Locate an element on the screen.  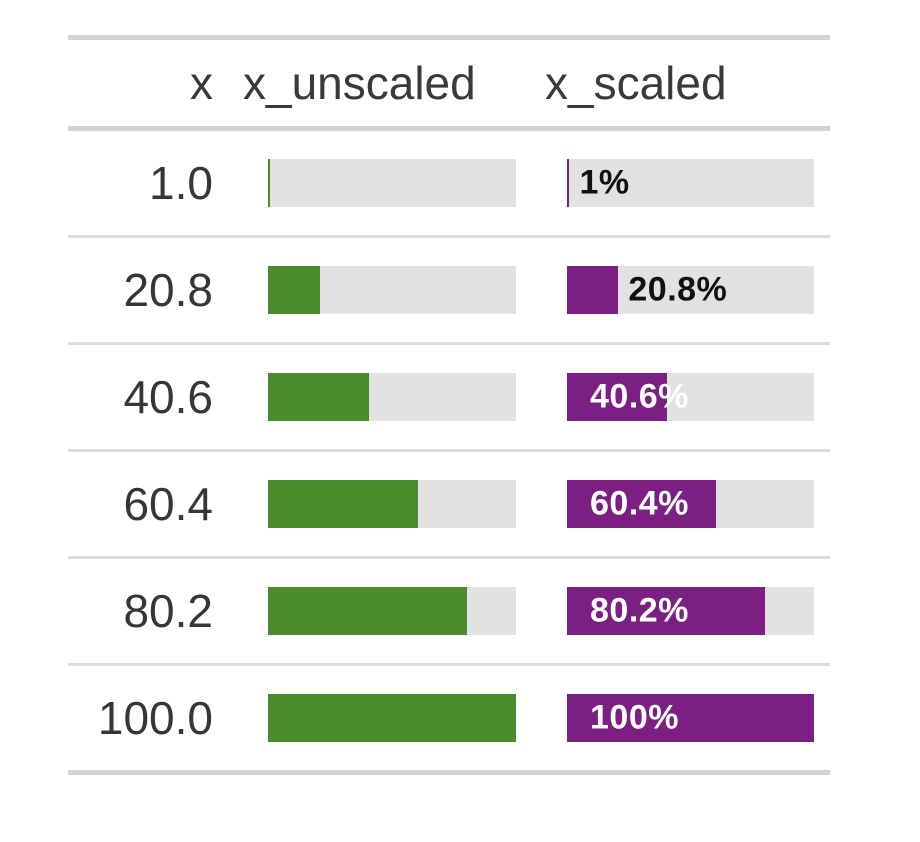
scaled-bar-label: 100% is located at coordinates (634, 717).